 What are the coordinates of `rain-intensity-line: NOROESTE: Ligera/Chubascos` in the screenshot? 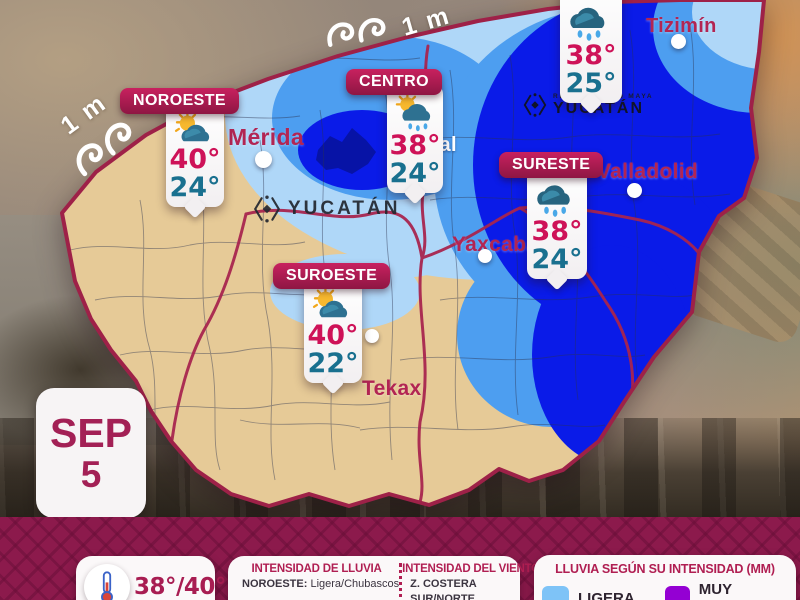 It's located at (316, 584).